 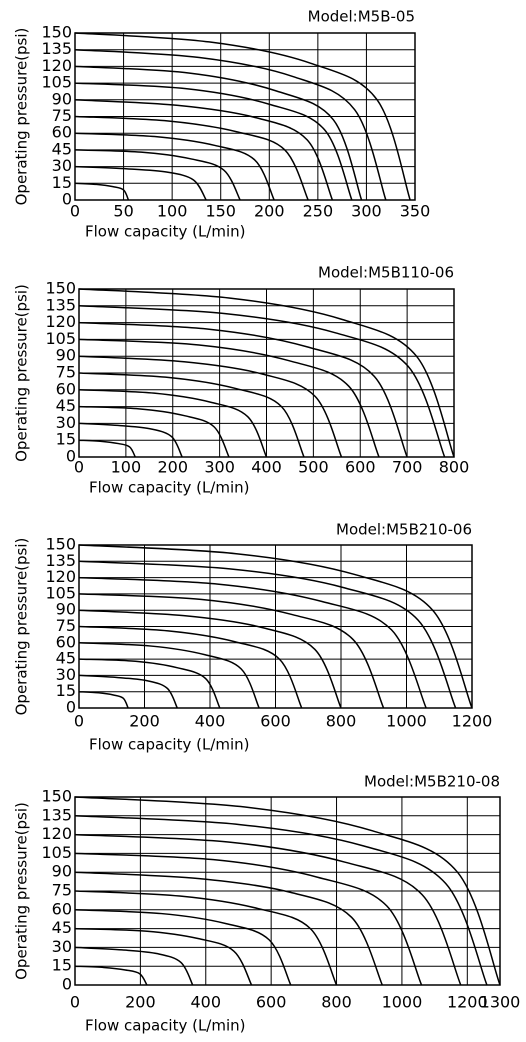 What do you see at coordinates (500, 1002) in the screenshot?
I see `x-tick-label: 1300` at bounding box center [500, 1002].